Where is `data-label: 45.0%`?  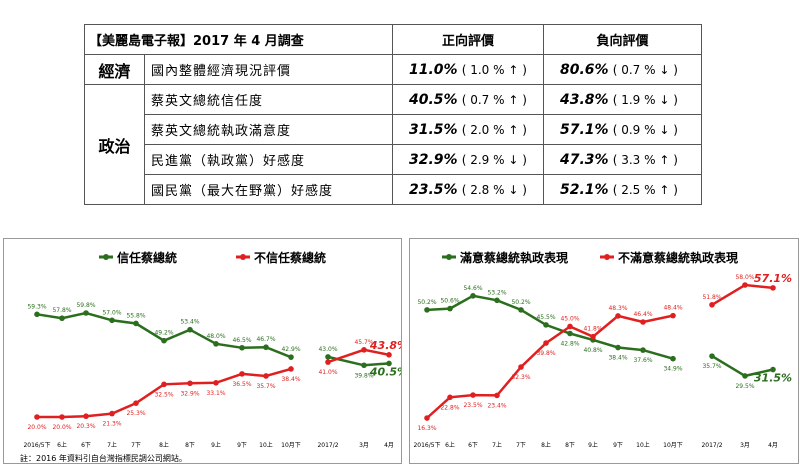 data-label: 45.0% is located at coordinates (569, 318).